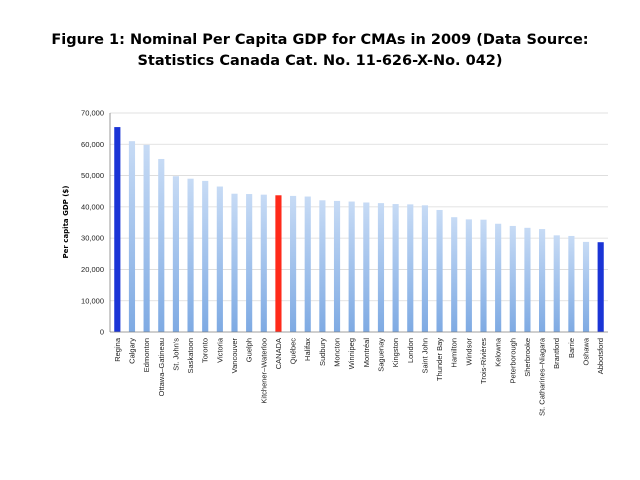 This screenshot has height=480, width=640. What do you see at coordinates (190, 355) in the screenshot?
I see `x-category-label: Saskatoon` at bounding box center [190, 355].